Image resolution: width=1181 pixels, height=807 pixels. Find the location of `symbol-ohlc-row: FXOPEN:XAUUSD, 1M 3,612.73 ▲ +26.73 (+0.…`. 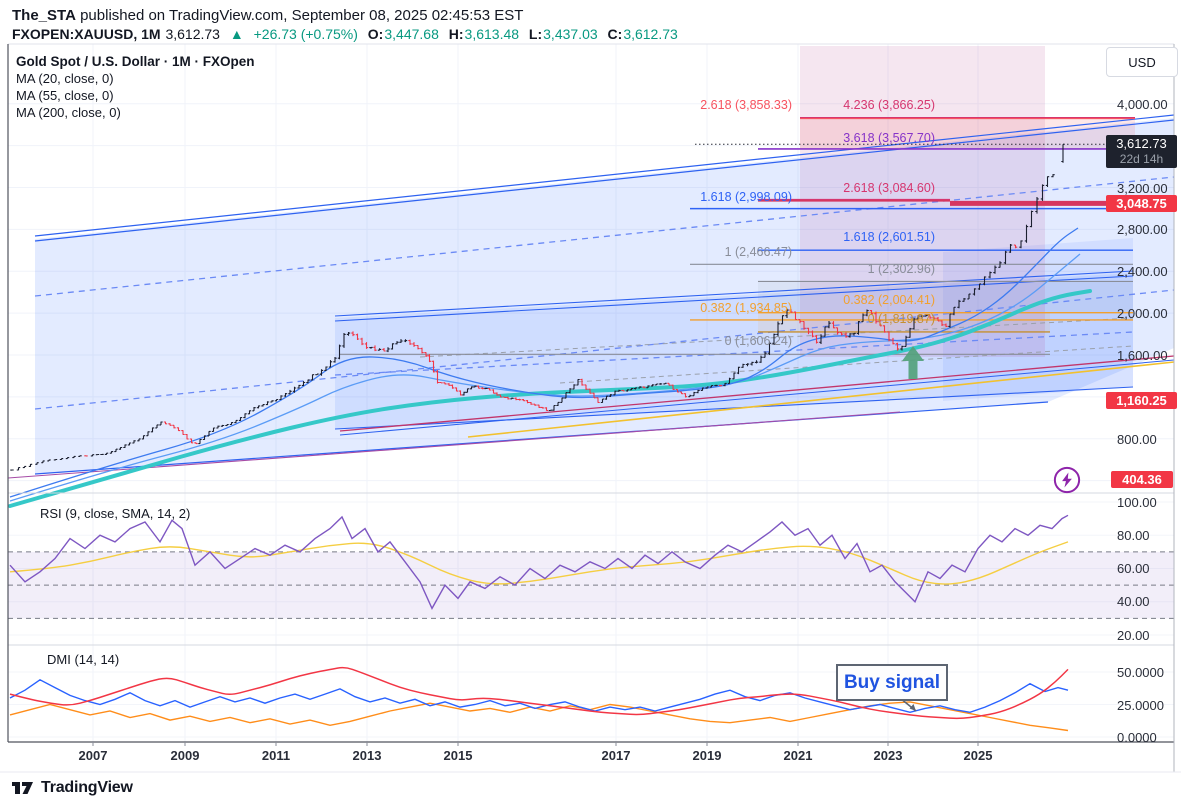

symbol-ohlc-row: FXOPEN:XAUUSD, 1M 3,612.73 ▲ +26.73 (+0.… is located at coordinates (348, 34).